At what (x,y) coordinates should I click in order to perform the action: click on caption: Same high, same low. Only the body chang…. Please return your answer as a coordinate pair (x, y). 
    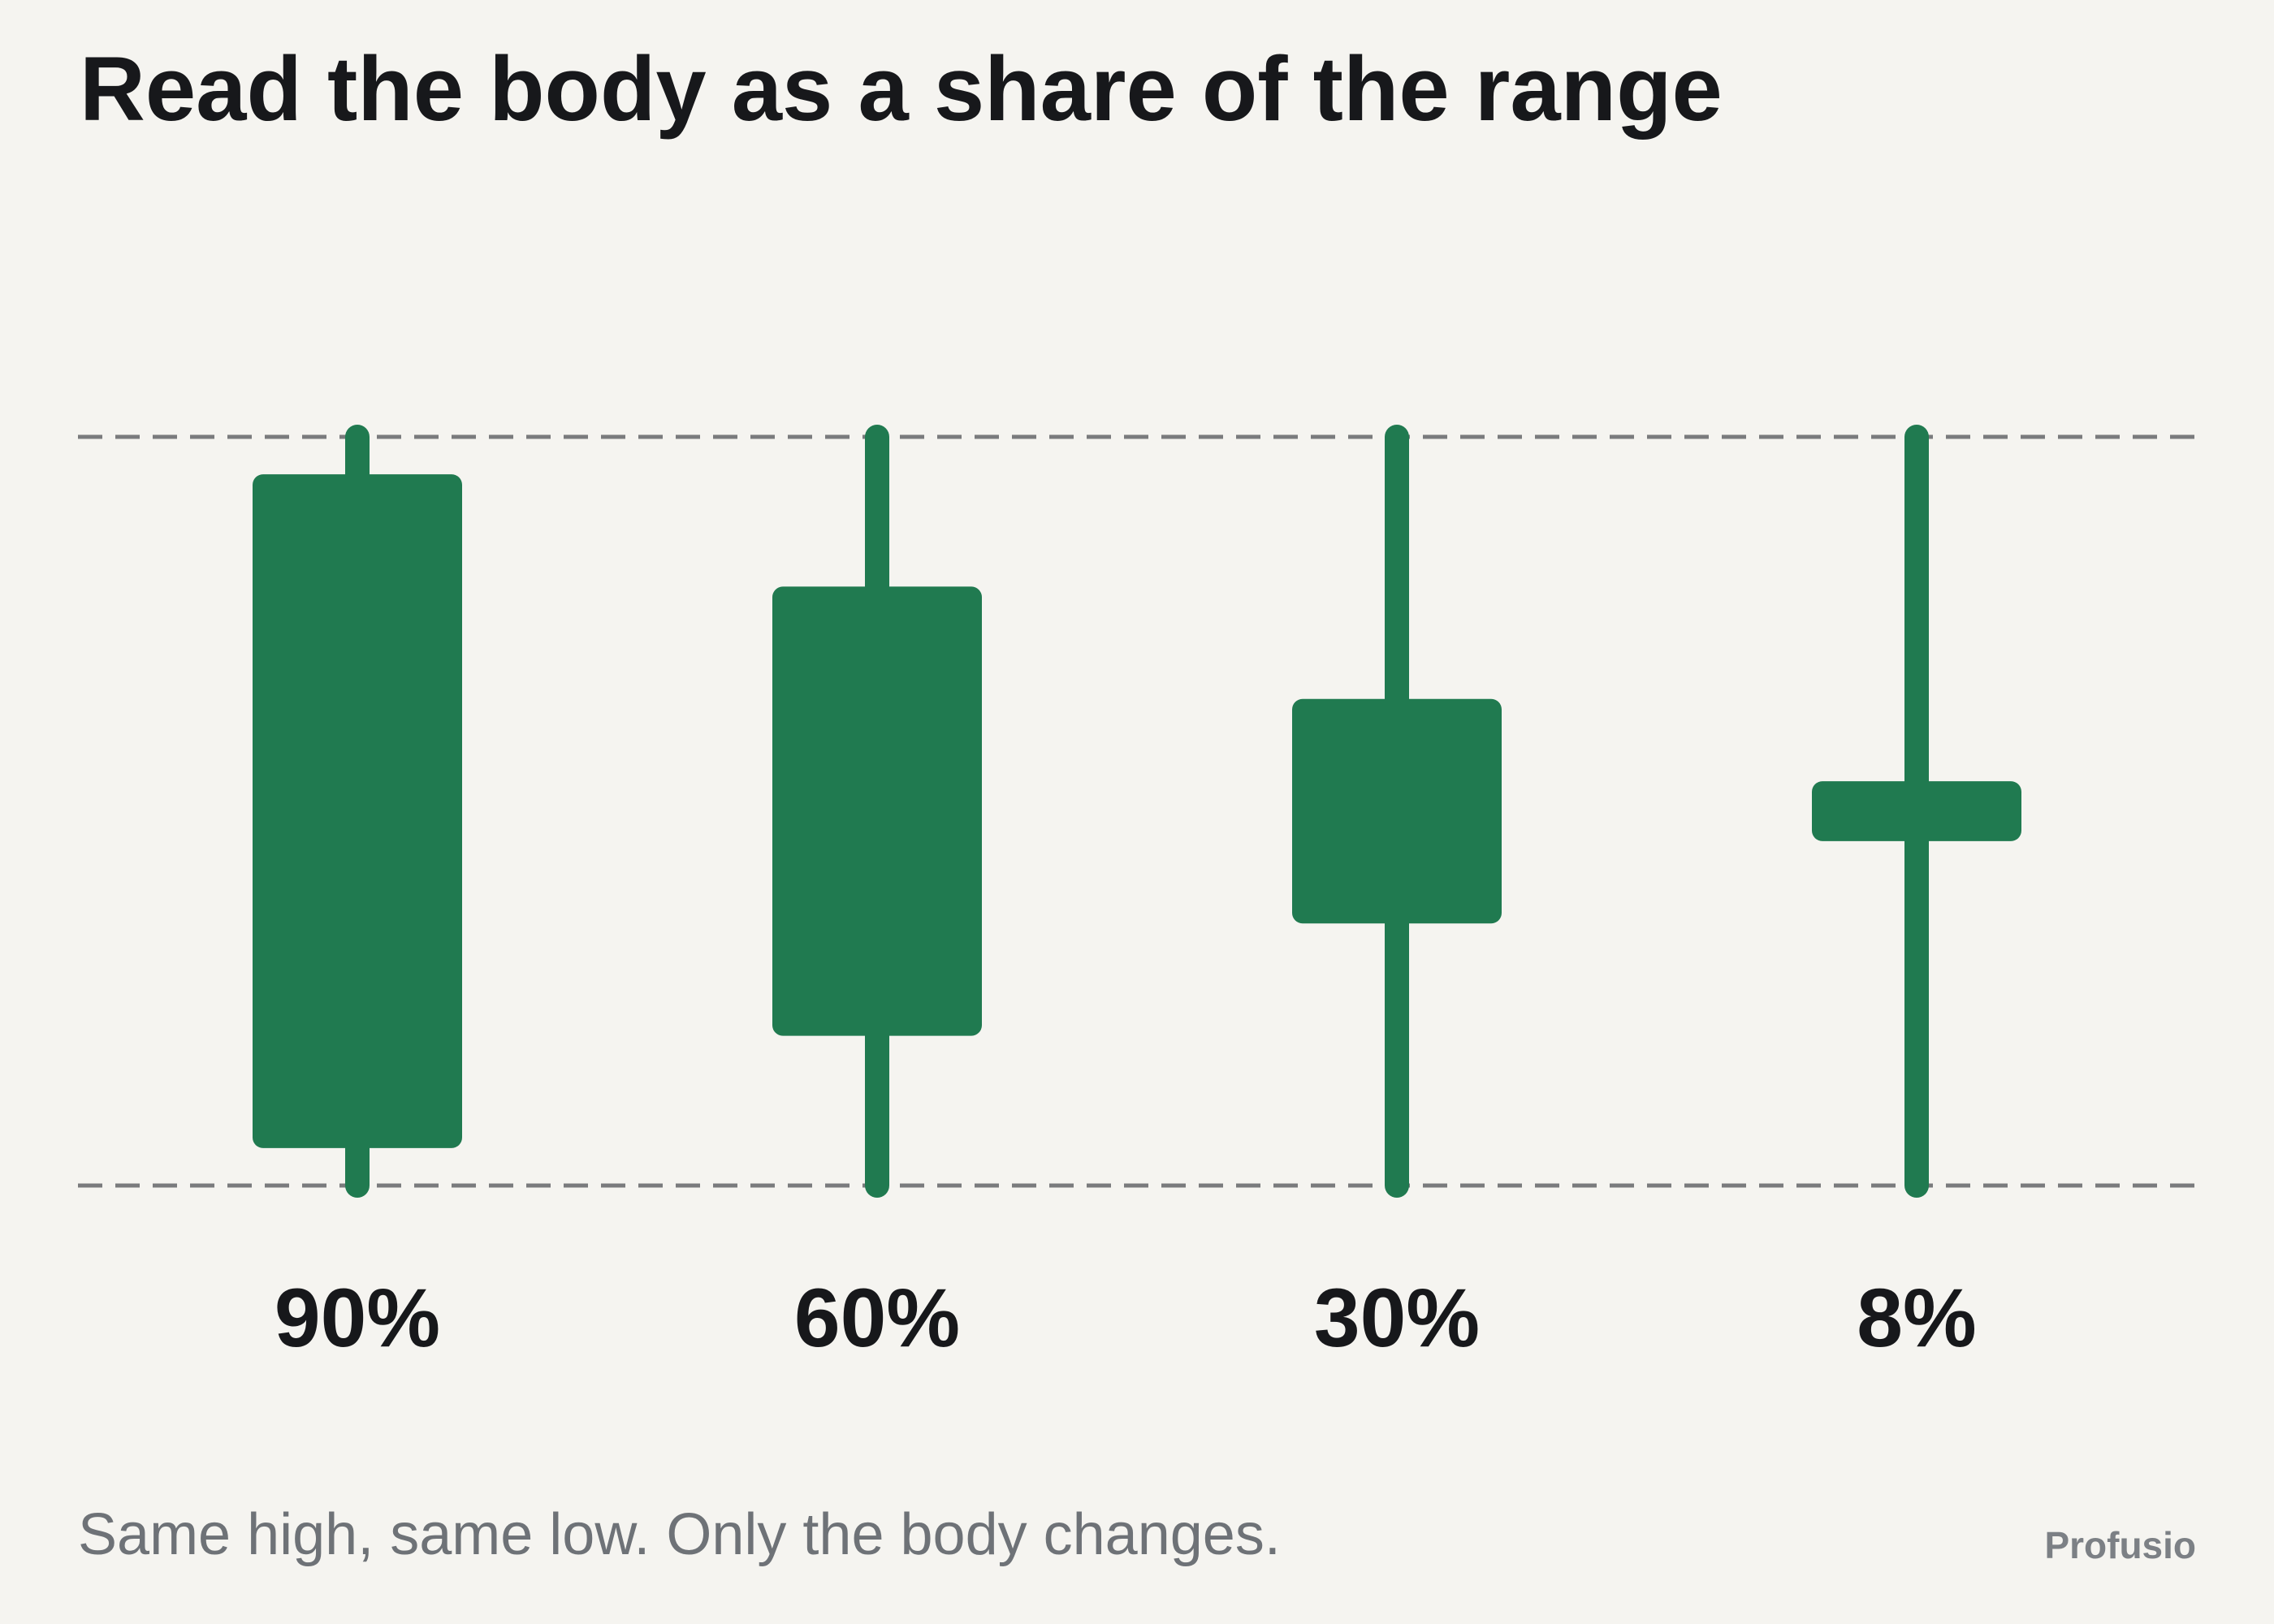
    Looking at the image, I should click on (679, 1535).